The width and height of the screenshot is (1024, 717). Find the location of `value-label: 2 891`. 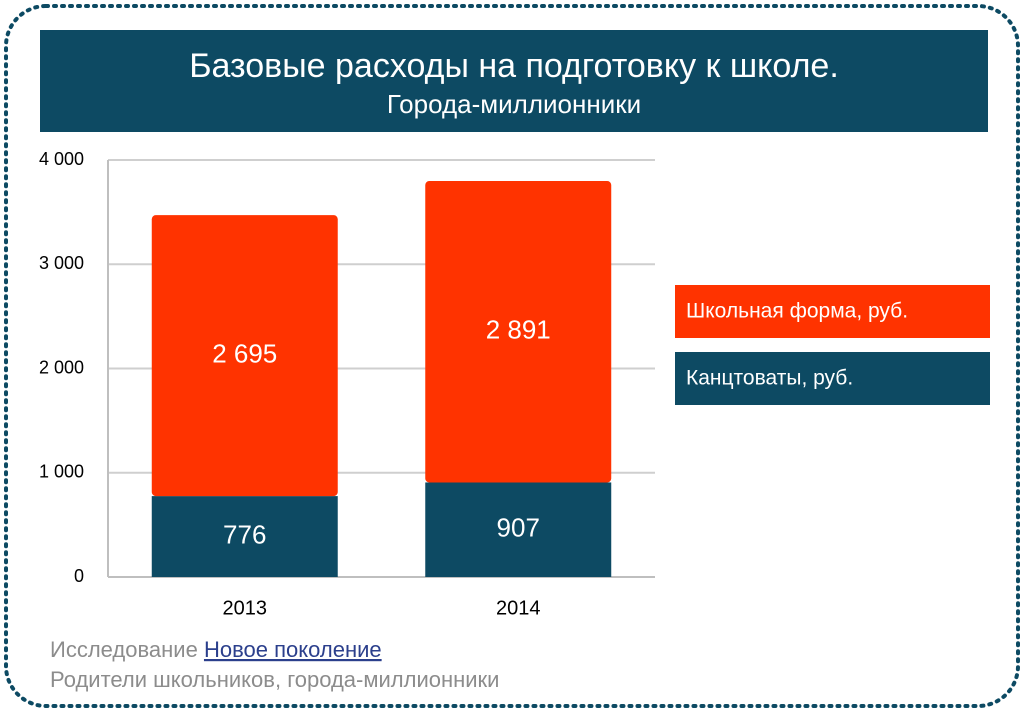

value-label: 2 891 is located at coordinates (518, 330).